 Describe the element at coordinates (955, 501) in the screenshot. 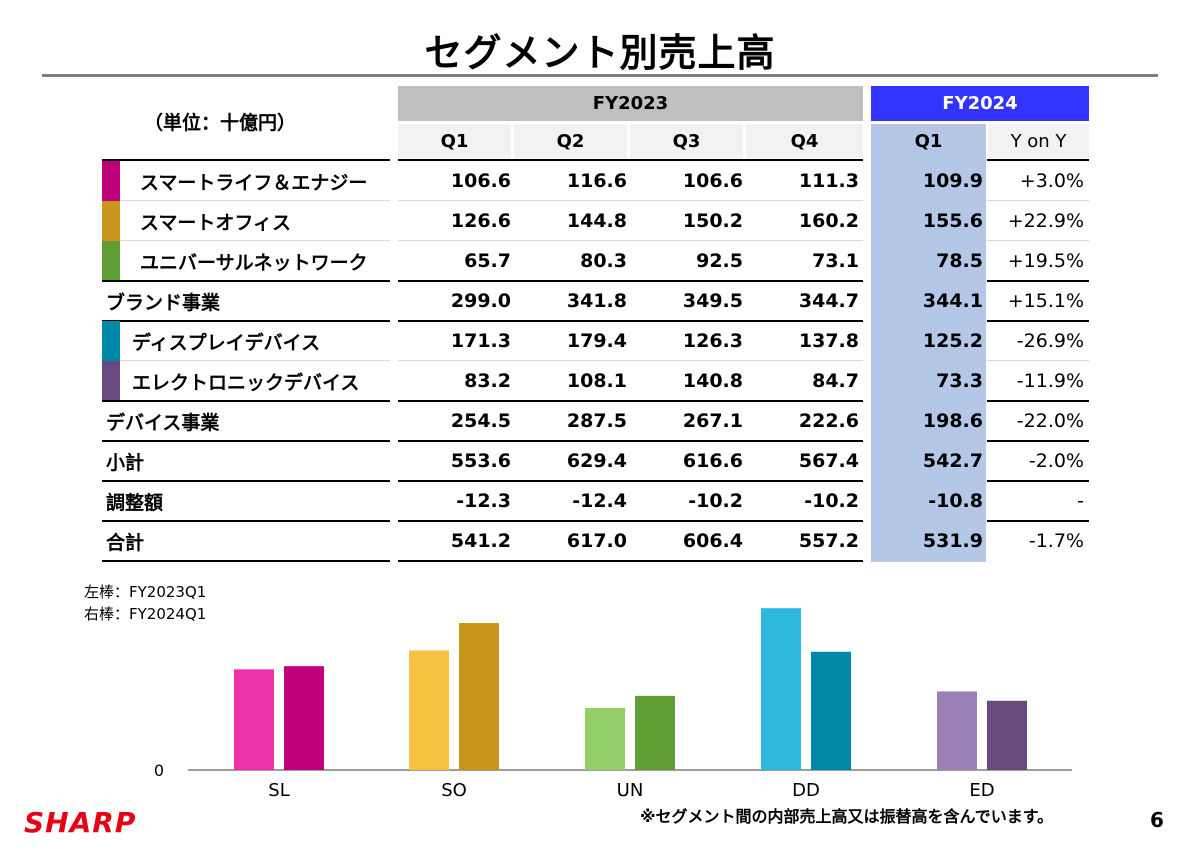

I see `fy2024-q1-value: -10.8` at that location.